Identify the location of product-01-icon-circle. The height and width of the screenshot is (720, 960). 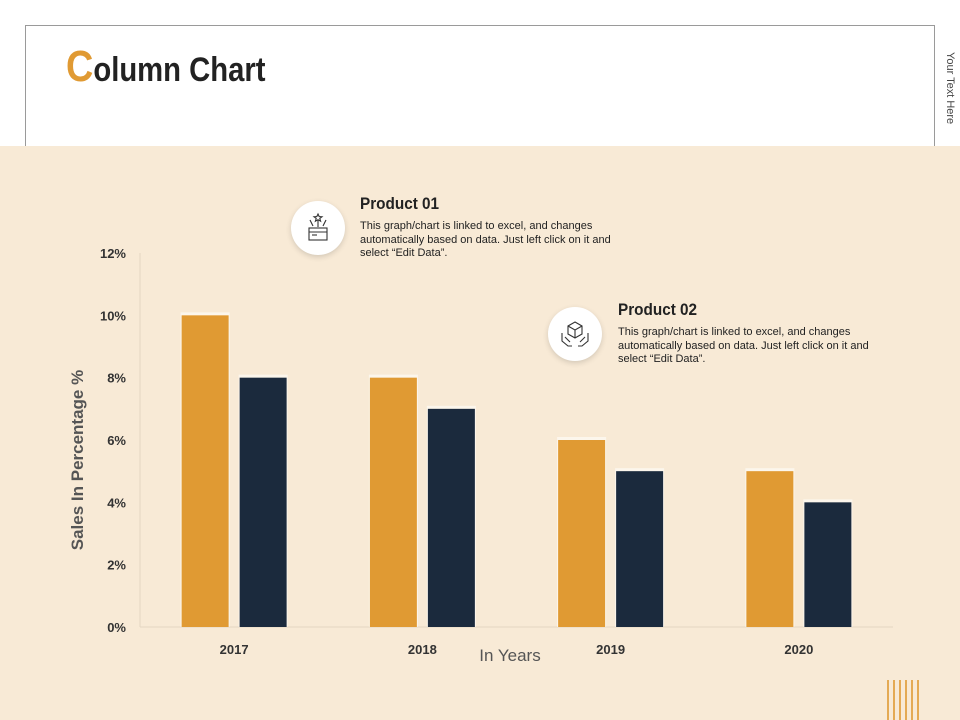
(318, 228).